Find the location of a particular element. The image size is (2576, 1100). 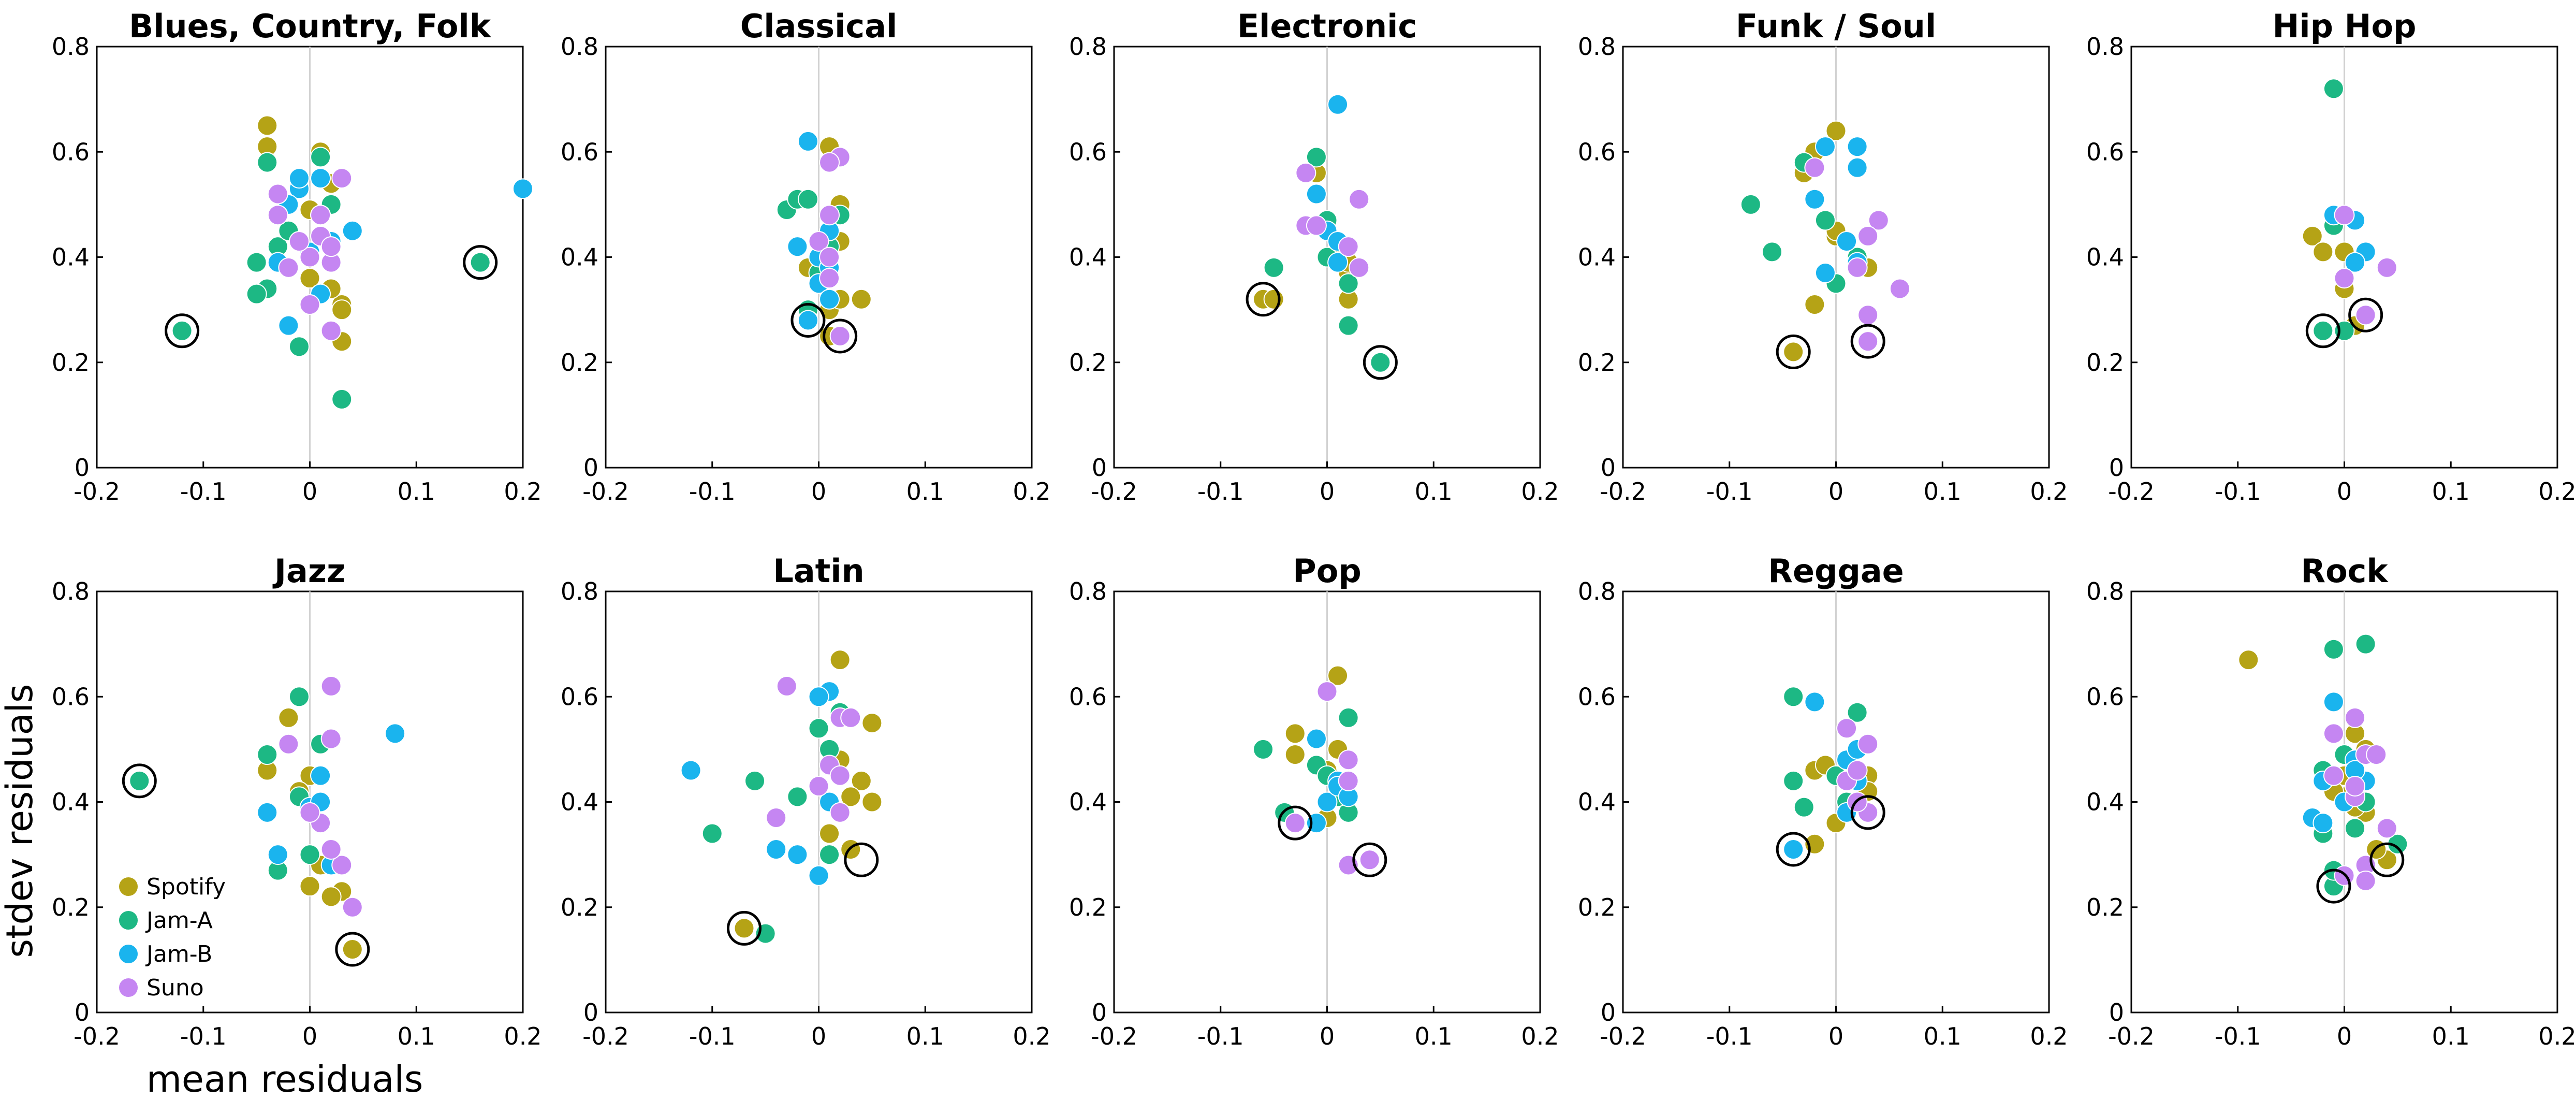

panel: -0.2 -0.1 0 0.1 0.2 0 0.2 0.4 0.6 0.8 Electronic is located at coordinates (1314, 256).